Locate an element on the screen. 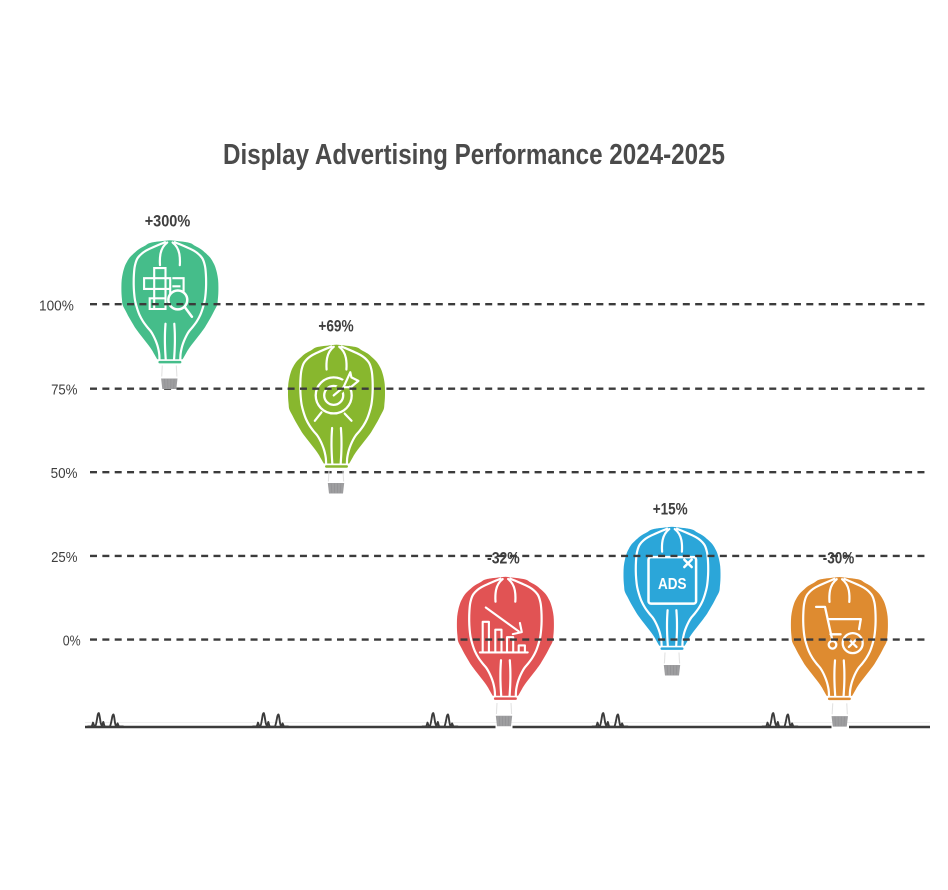 This screenshot has width=948, height=890. svg-text: 75% is located at coordinates (64, 391).